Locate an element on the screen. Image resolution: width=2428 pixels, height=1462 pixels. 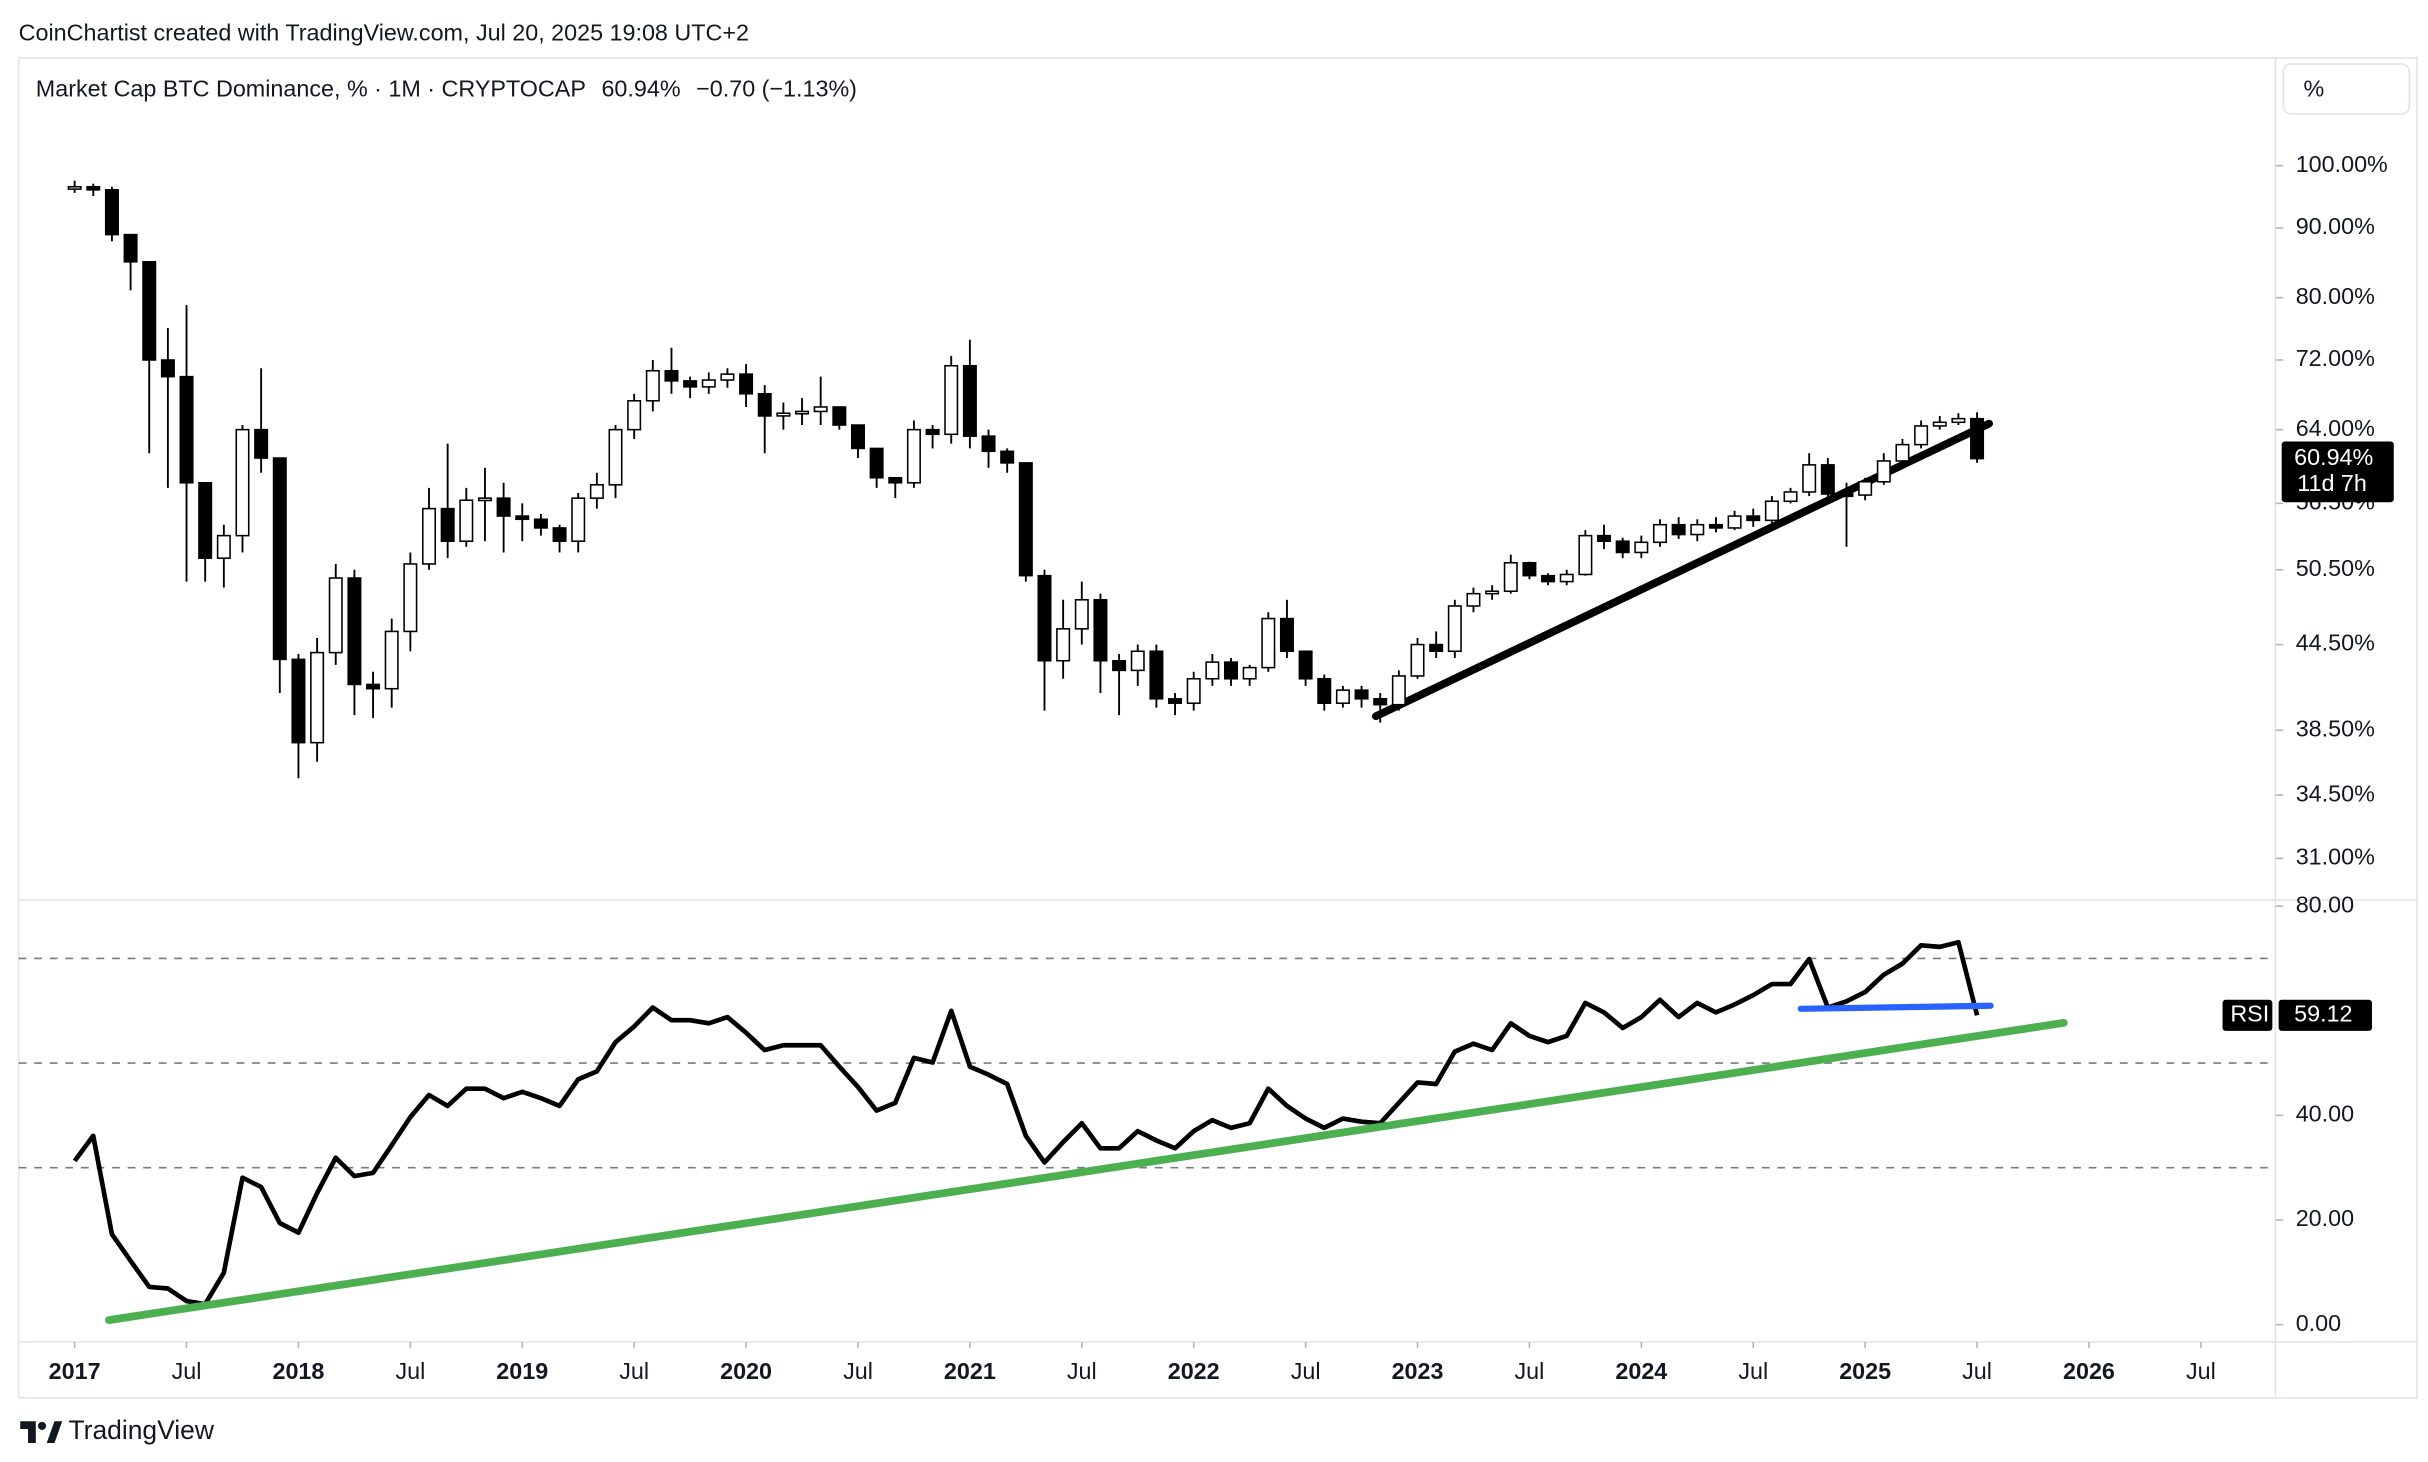
last-price-badge is located at coordinates (2337, 472).